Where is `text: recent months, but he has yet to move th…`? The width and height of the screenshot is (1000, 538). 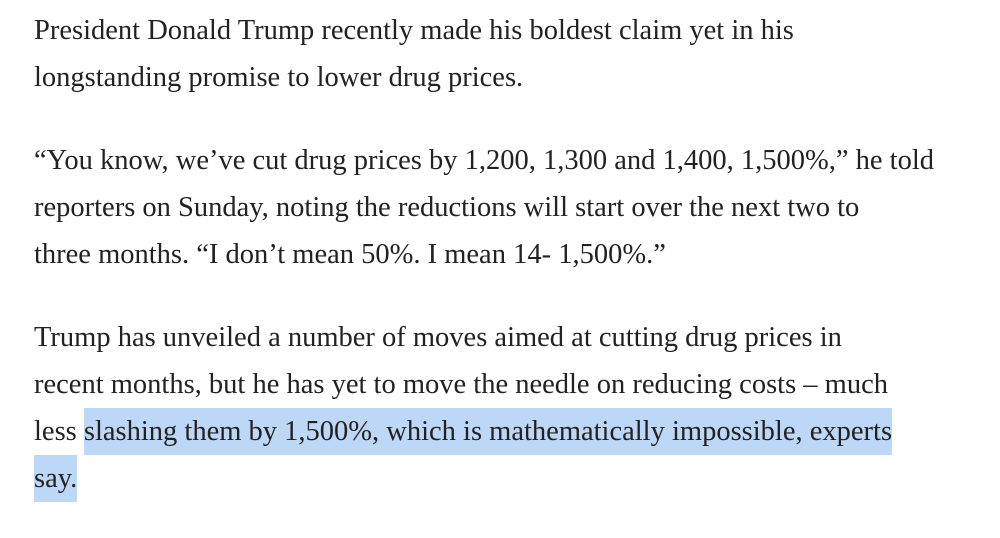
text: recent months, but he has yet to move th… is located at coordinates (461, 384).